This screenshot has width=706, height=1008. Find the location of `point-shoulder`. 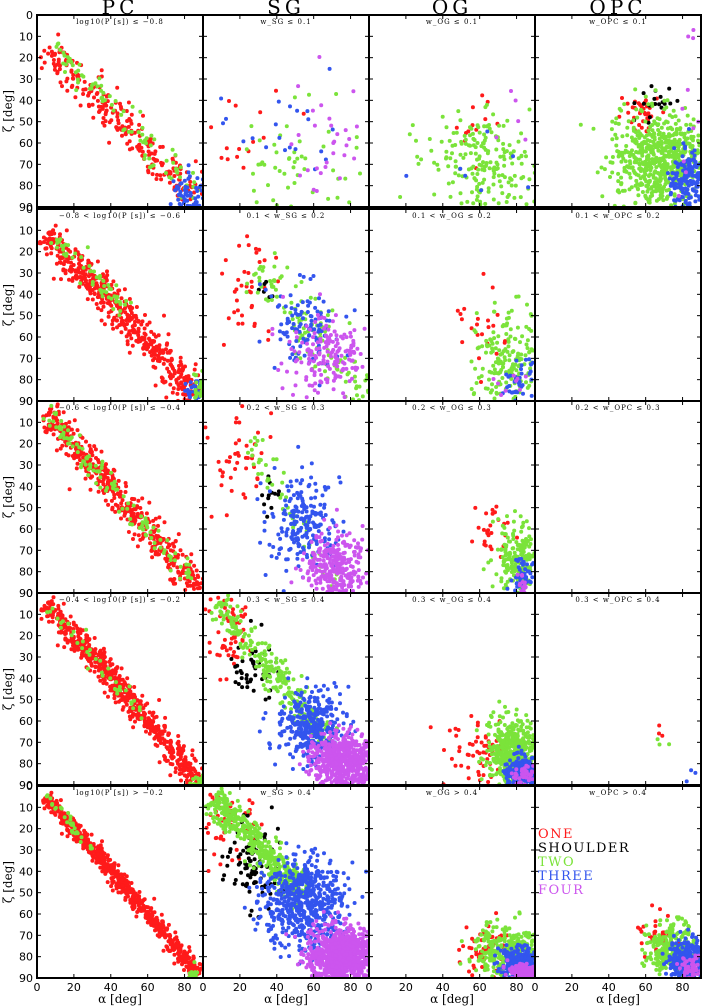

point-shoulder is located at coordinates (264, 504).